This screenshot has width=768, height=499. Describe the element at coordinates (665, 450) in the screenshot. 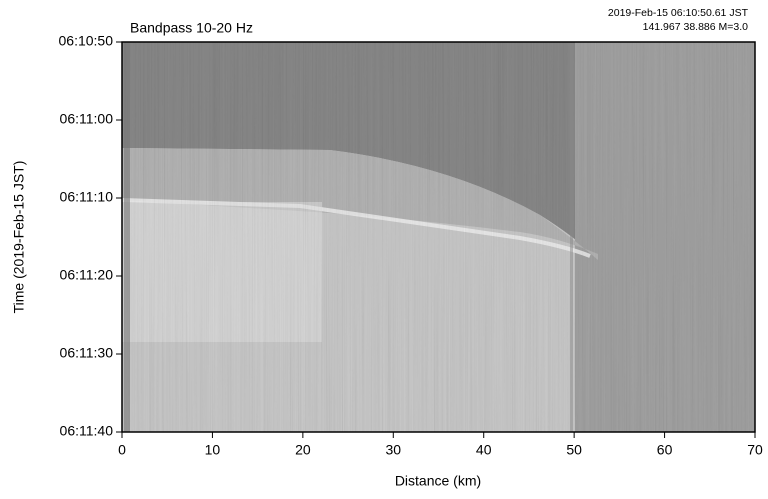

I see `x-tick-label: 60` at that location.